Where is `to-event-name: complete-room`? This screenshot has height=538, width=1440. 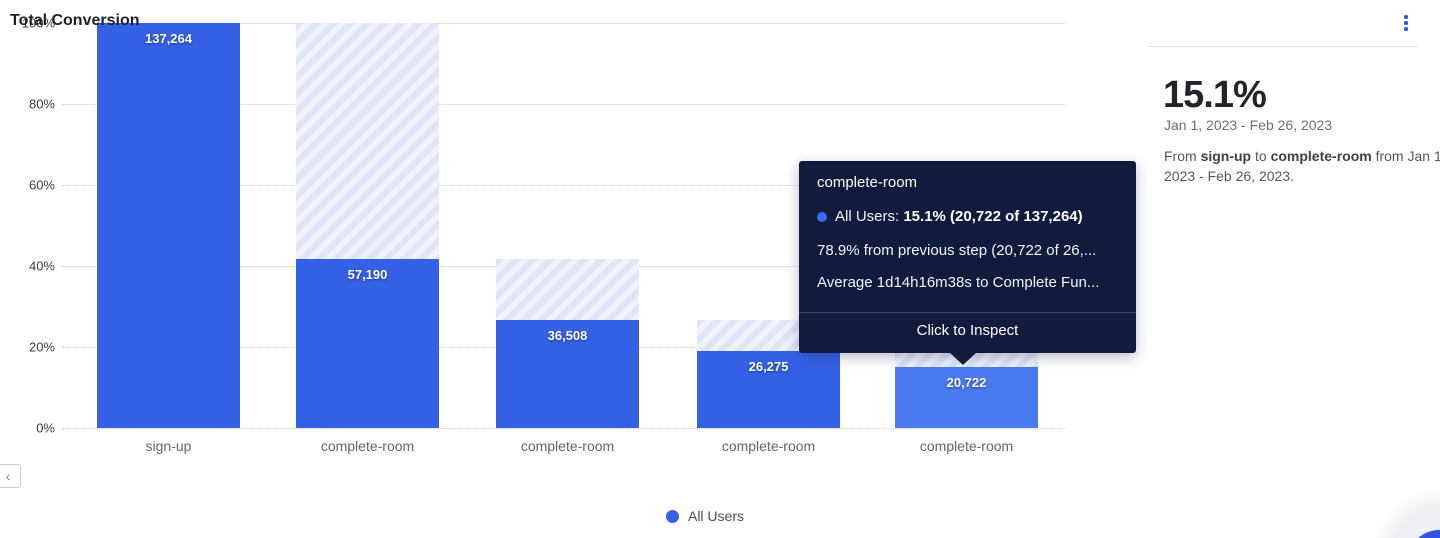 to-event-name: complete-room is located at coordinates (1321, 156).